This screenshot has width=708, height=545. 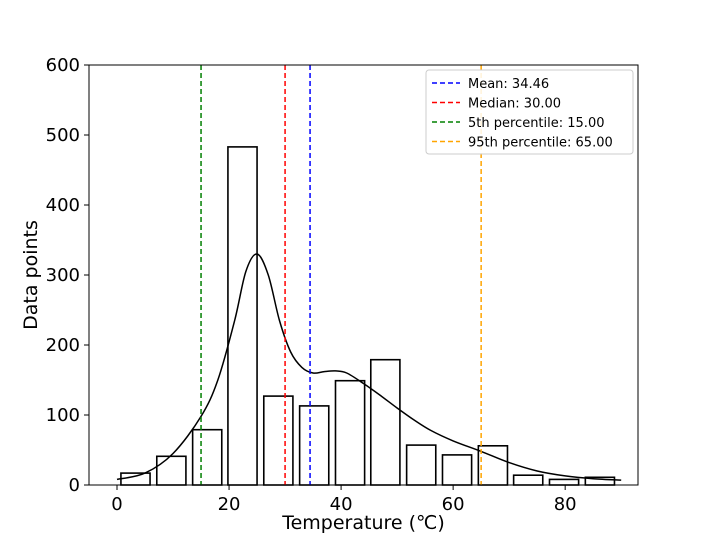 I want to click on legend-label-1: Mean: 34.46, so click(x=508, y=84).